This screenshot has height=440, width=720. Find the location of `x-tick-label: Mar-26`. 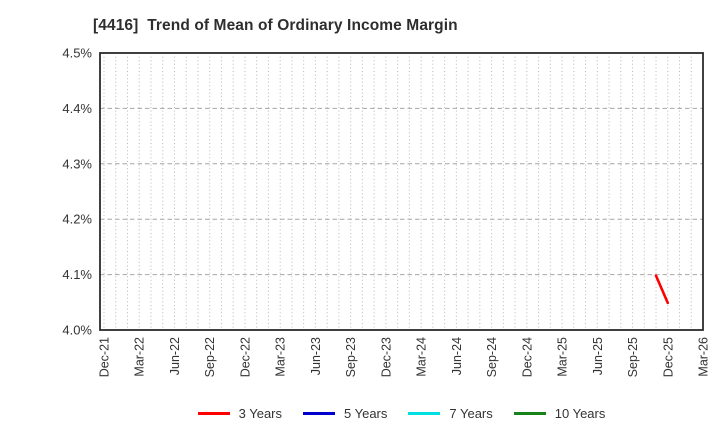

x-tick-label: Mar-26 is located at coordinates (704, 357).